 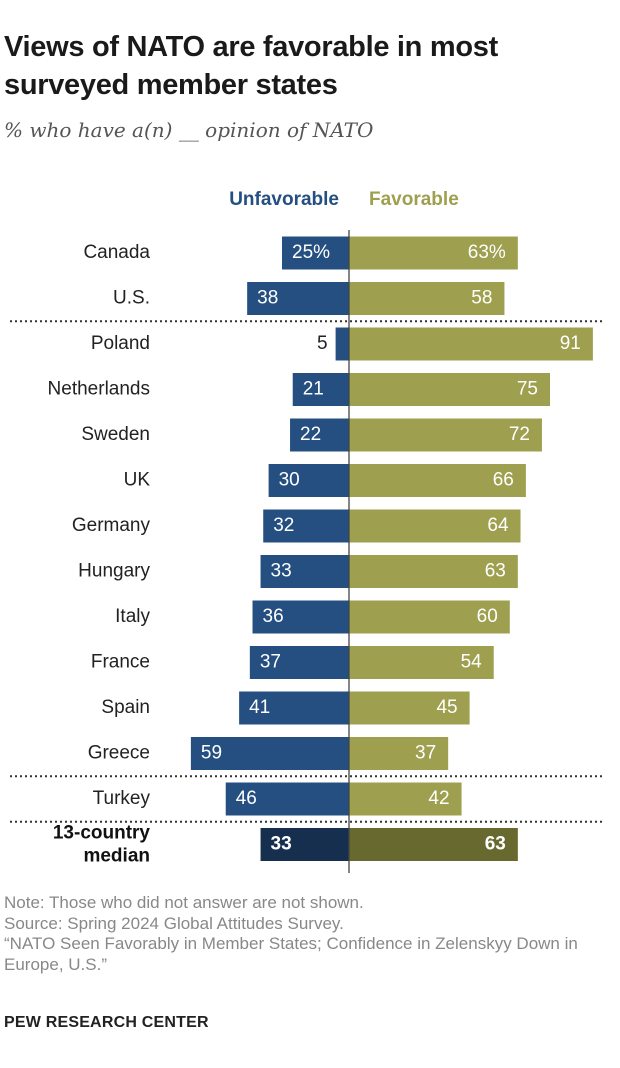 What do you see at coordinates (527, 389) in the screenshot?
I see `data-label-favorable: 75` at bounding box center [527, 389].